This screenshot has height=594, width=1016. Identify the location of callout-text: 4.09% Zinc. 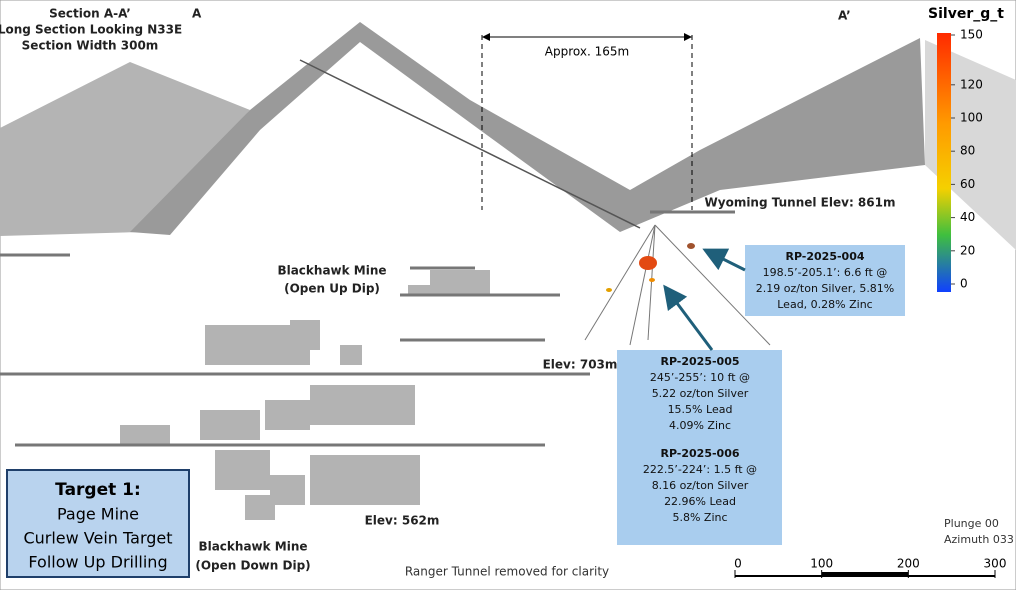
(700, 425).